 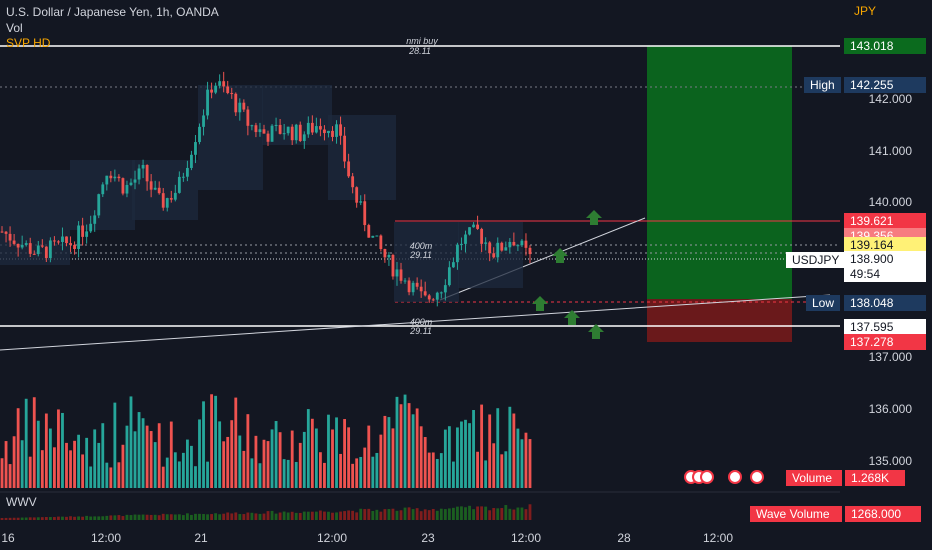 I want to click on time-tick: 21, so click(x=201, y=538).